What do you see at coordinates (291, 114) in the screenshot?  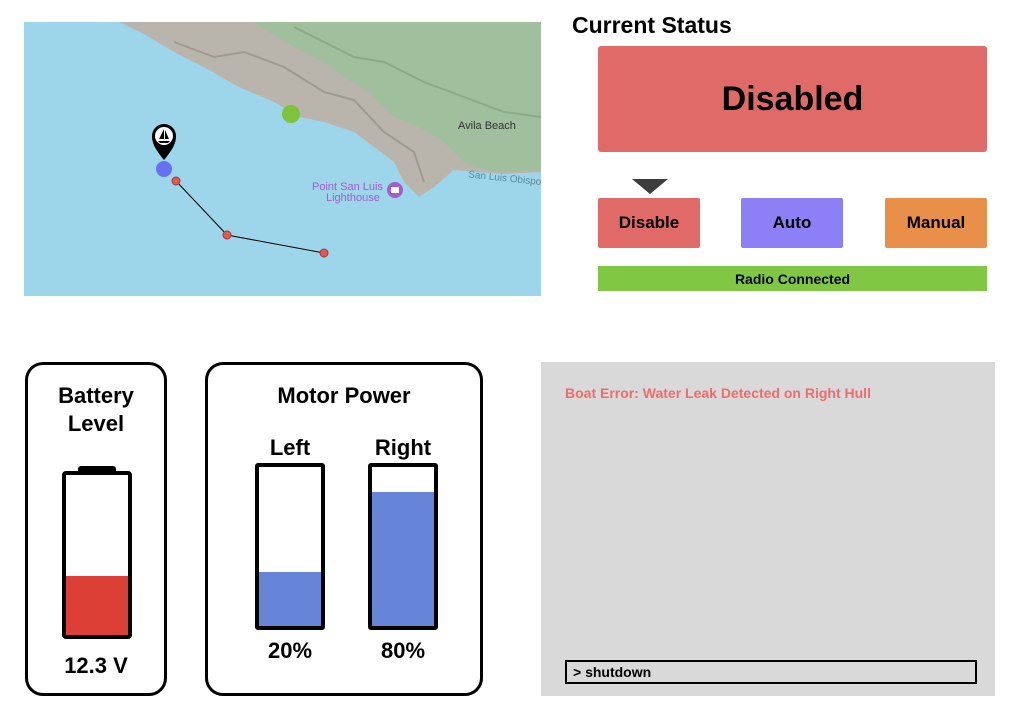 I see `target-marker` at bounding box center [291, 114].